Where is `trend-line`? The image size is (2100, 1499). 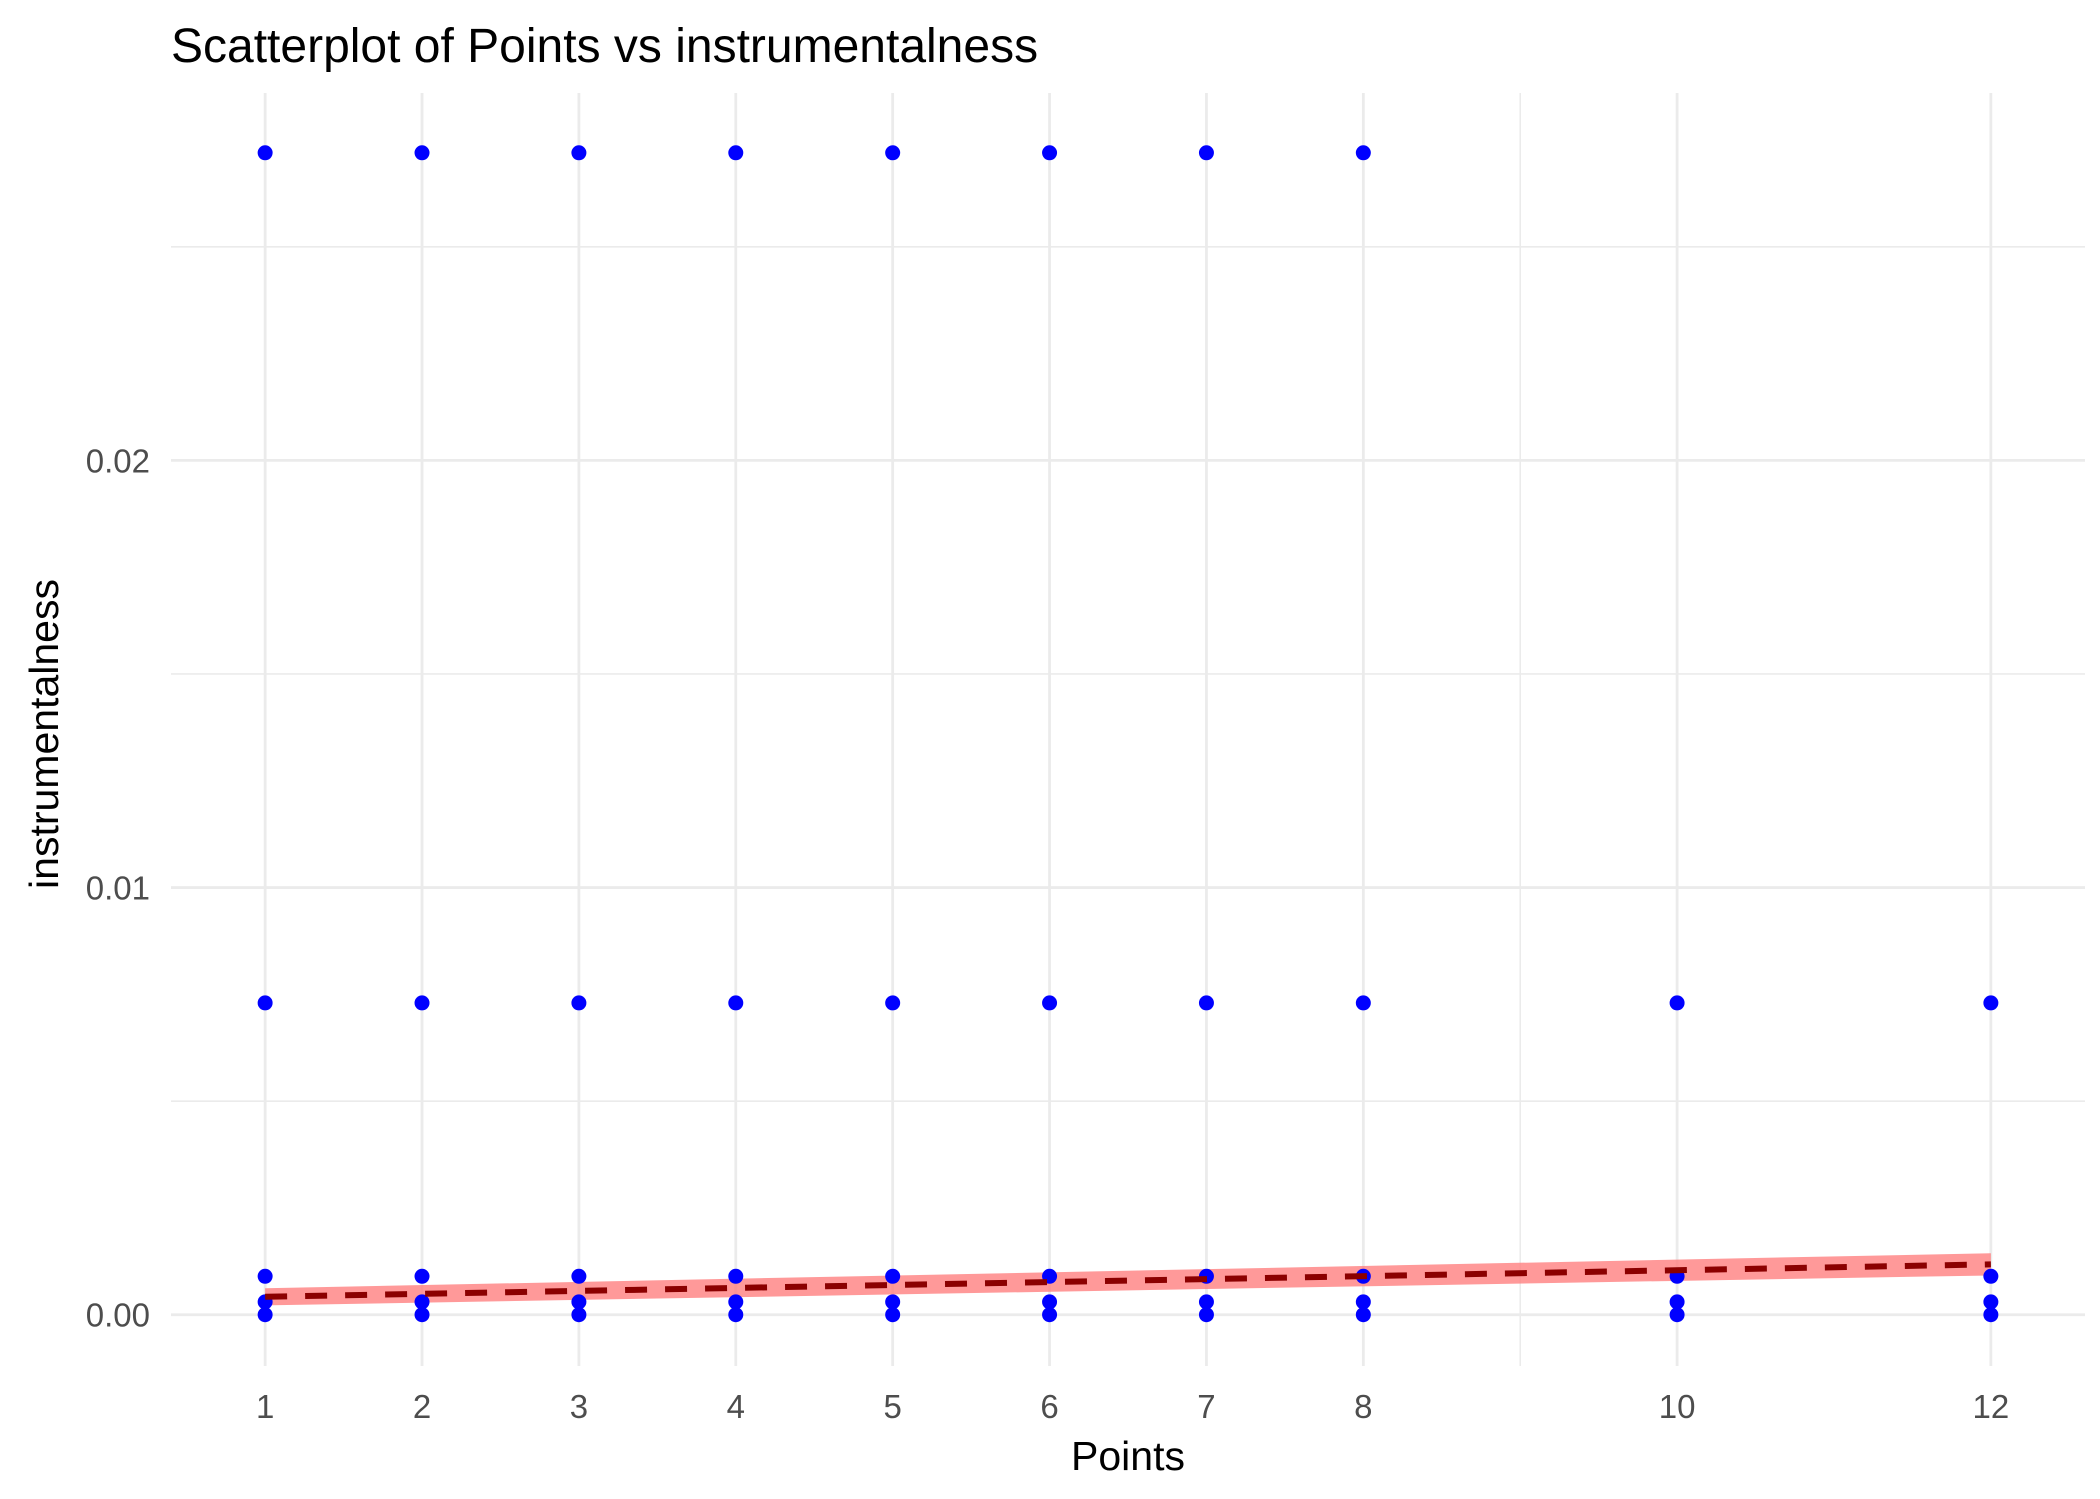
trend-line is located at coordinates (1128, 1280).